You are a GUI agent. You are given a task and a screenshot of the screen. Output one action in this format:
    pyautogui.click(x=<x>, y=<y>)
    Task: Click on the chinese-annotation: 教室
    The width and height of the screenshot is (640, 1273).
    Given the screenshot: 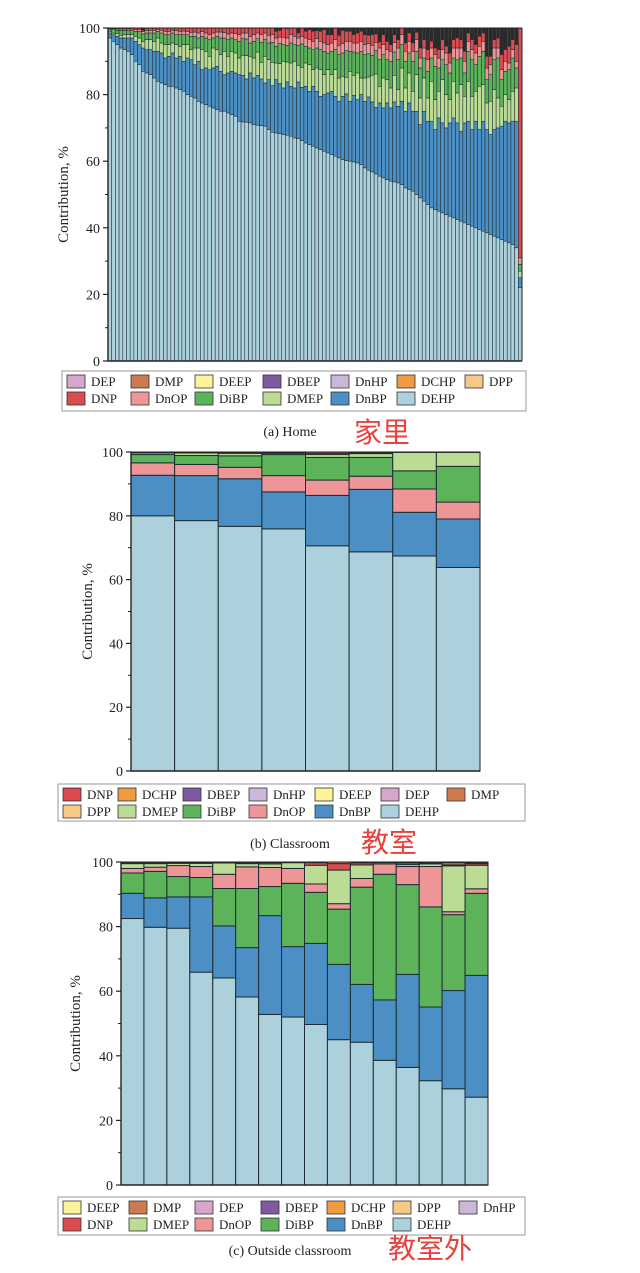 What is the action you would take?
    pyautogui.click(x=389, y=842)
    